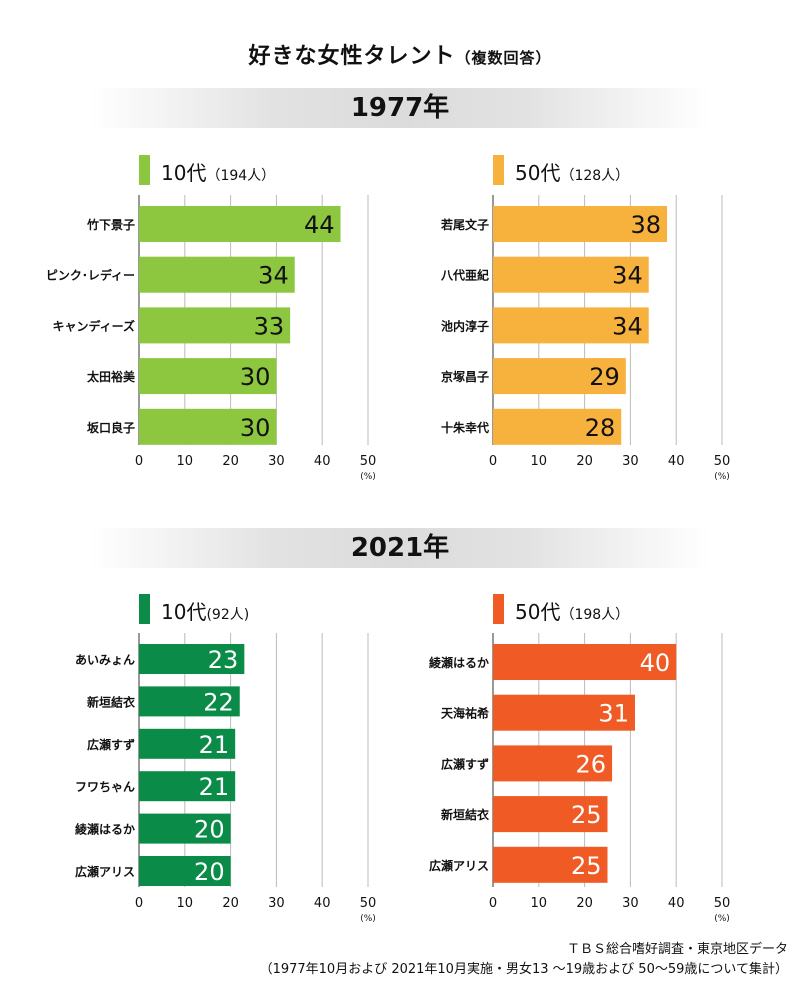  Describe the element at coordinates (538, 173) in the screenshot. I see `panel-age: 50代` at that location.